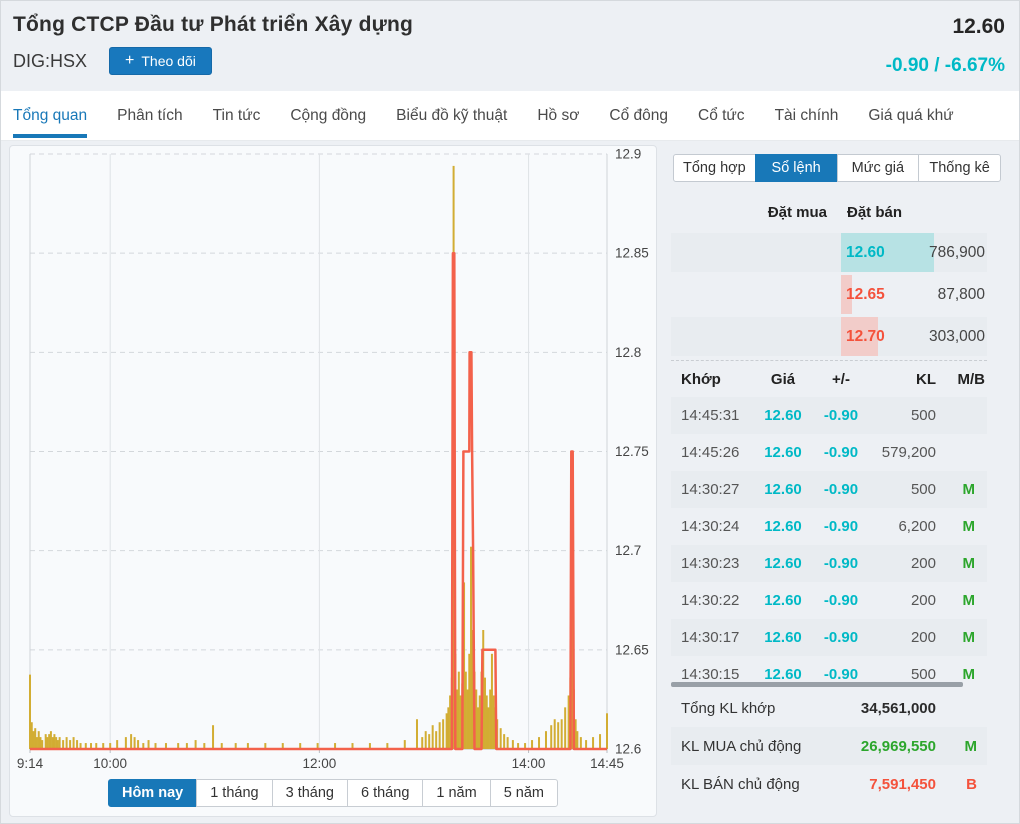 The image size is (1020, 824). Describe the element at coordinates (714, 168) in the screenshot. I see `side-tab-tổng-hợp: Tổng hợp` at that location.